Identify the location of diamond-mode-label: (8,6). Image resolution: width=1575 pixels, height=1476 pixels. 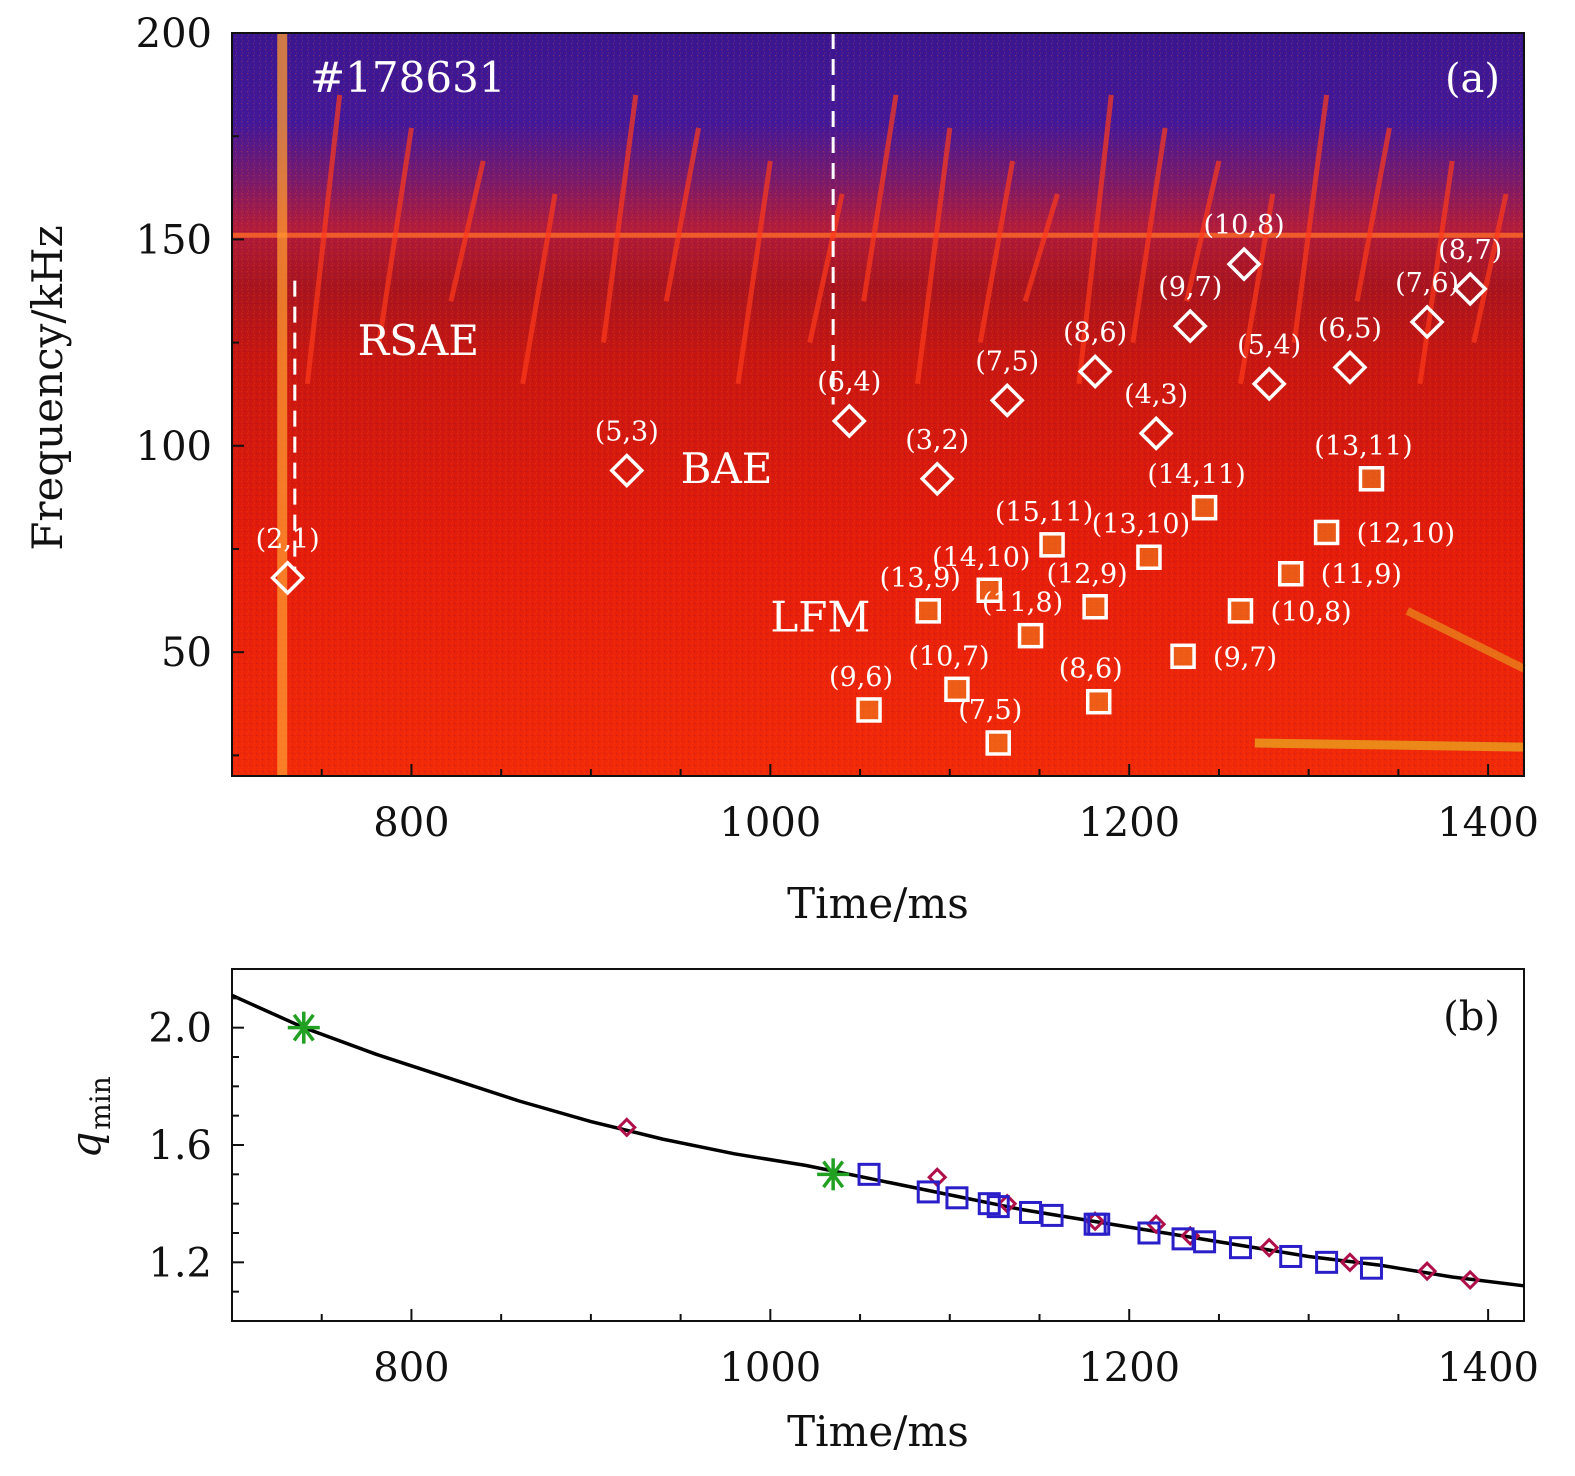
(1095, 332).